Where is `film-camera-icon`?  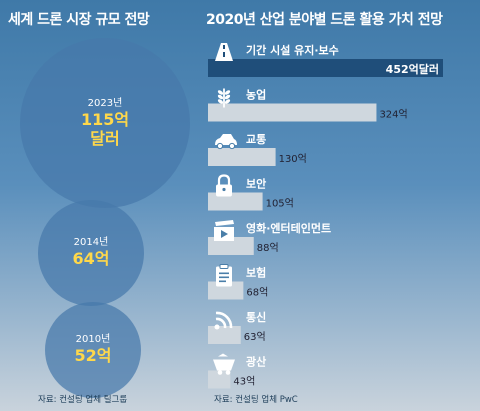 film-camera-icon is located at coordinates (224, 230).